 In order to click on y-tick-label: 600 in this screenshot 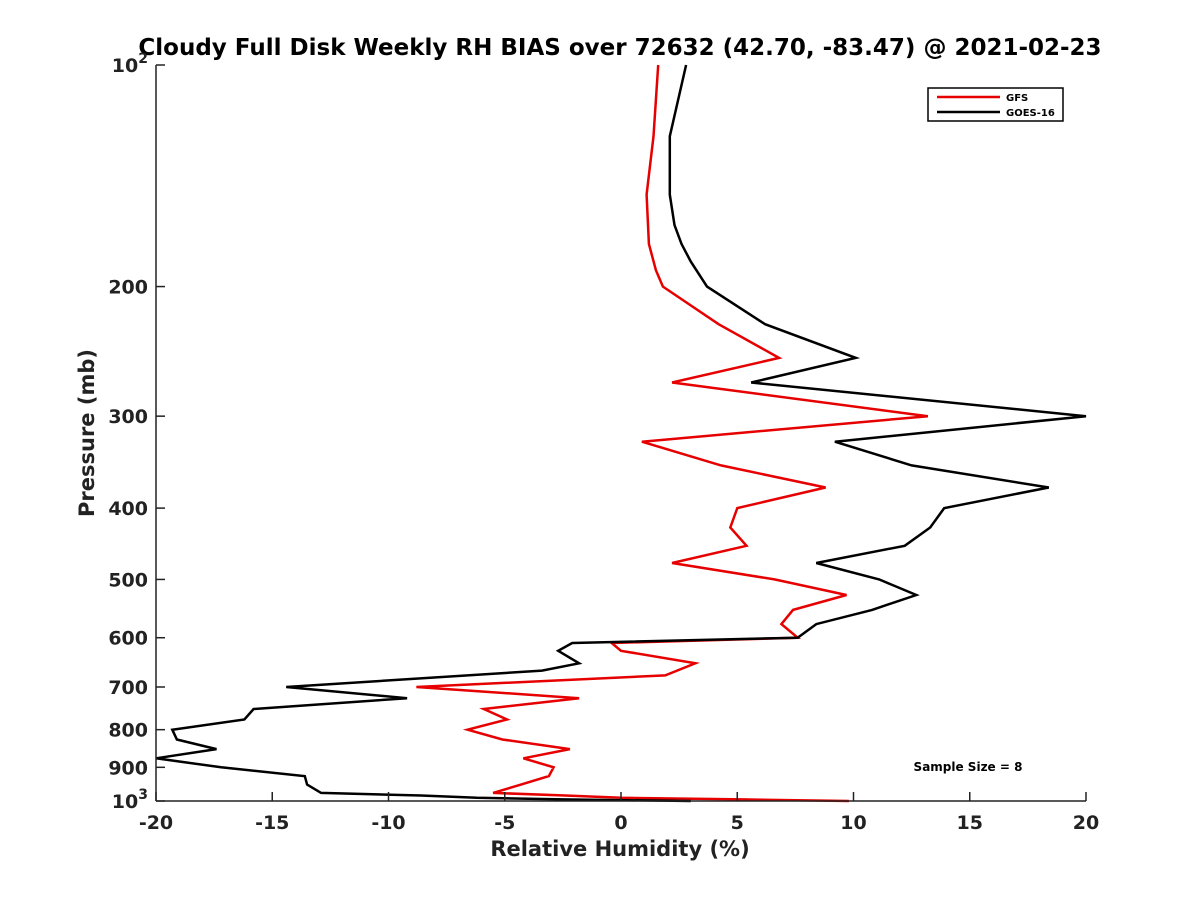, I will do `click(128, 639)`.